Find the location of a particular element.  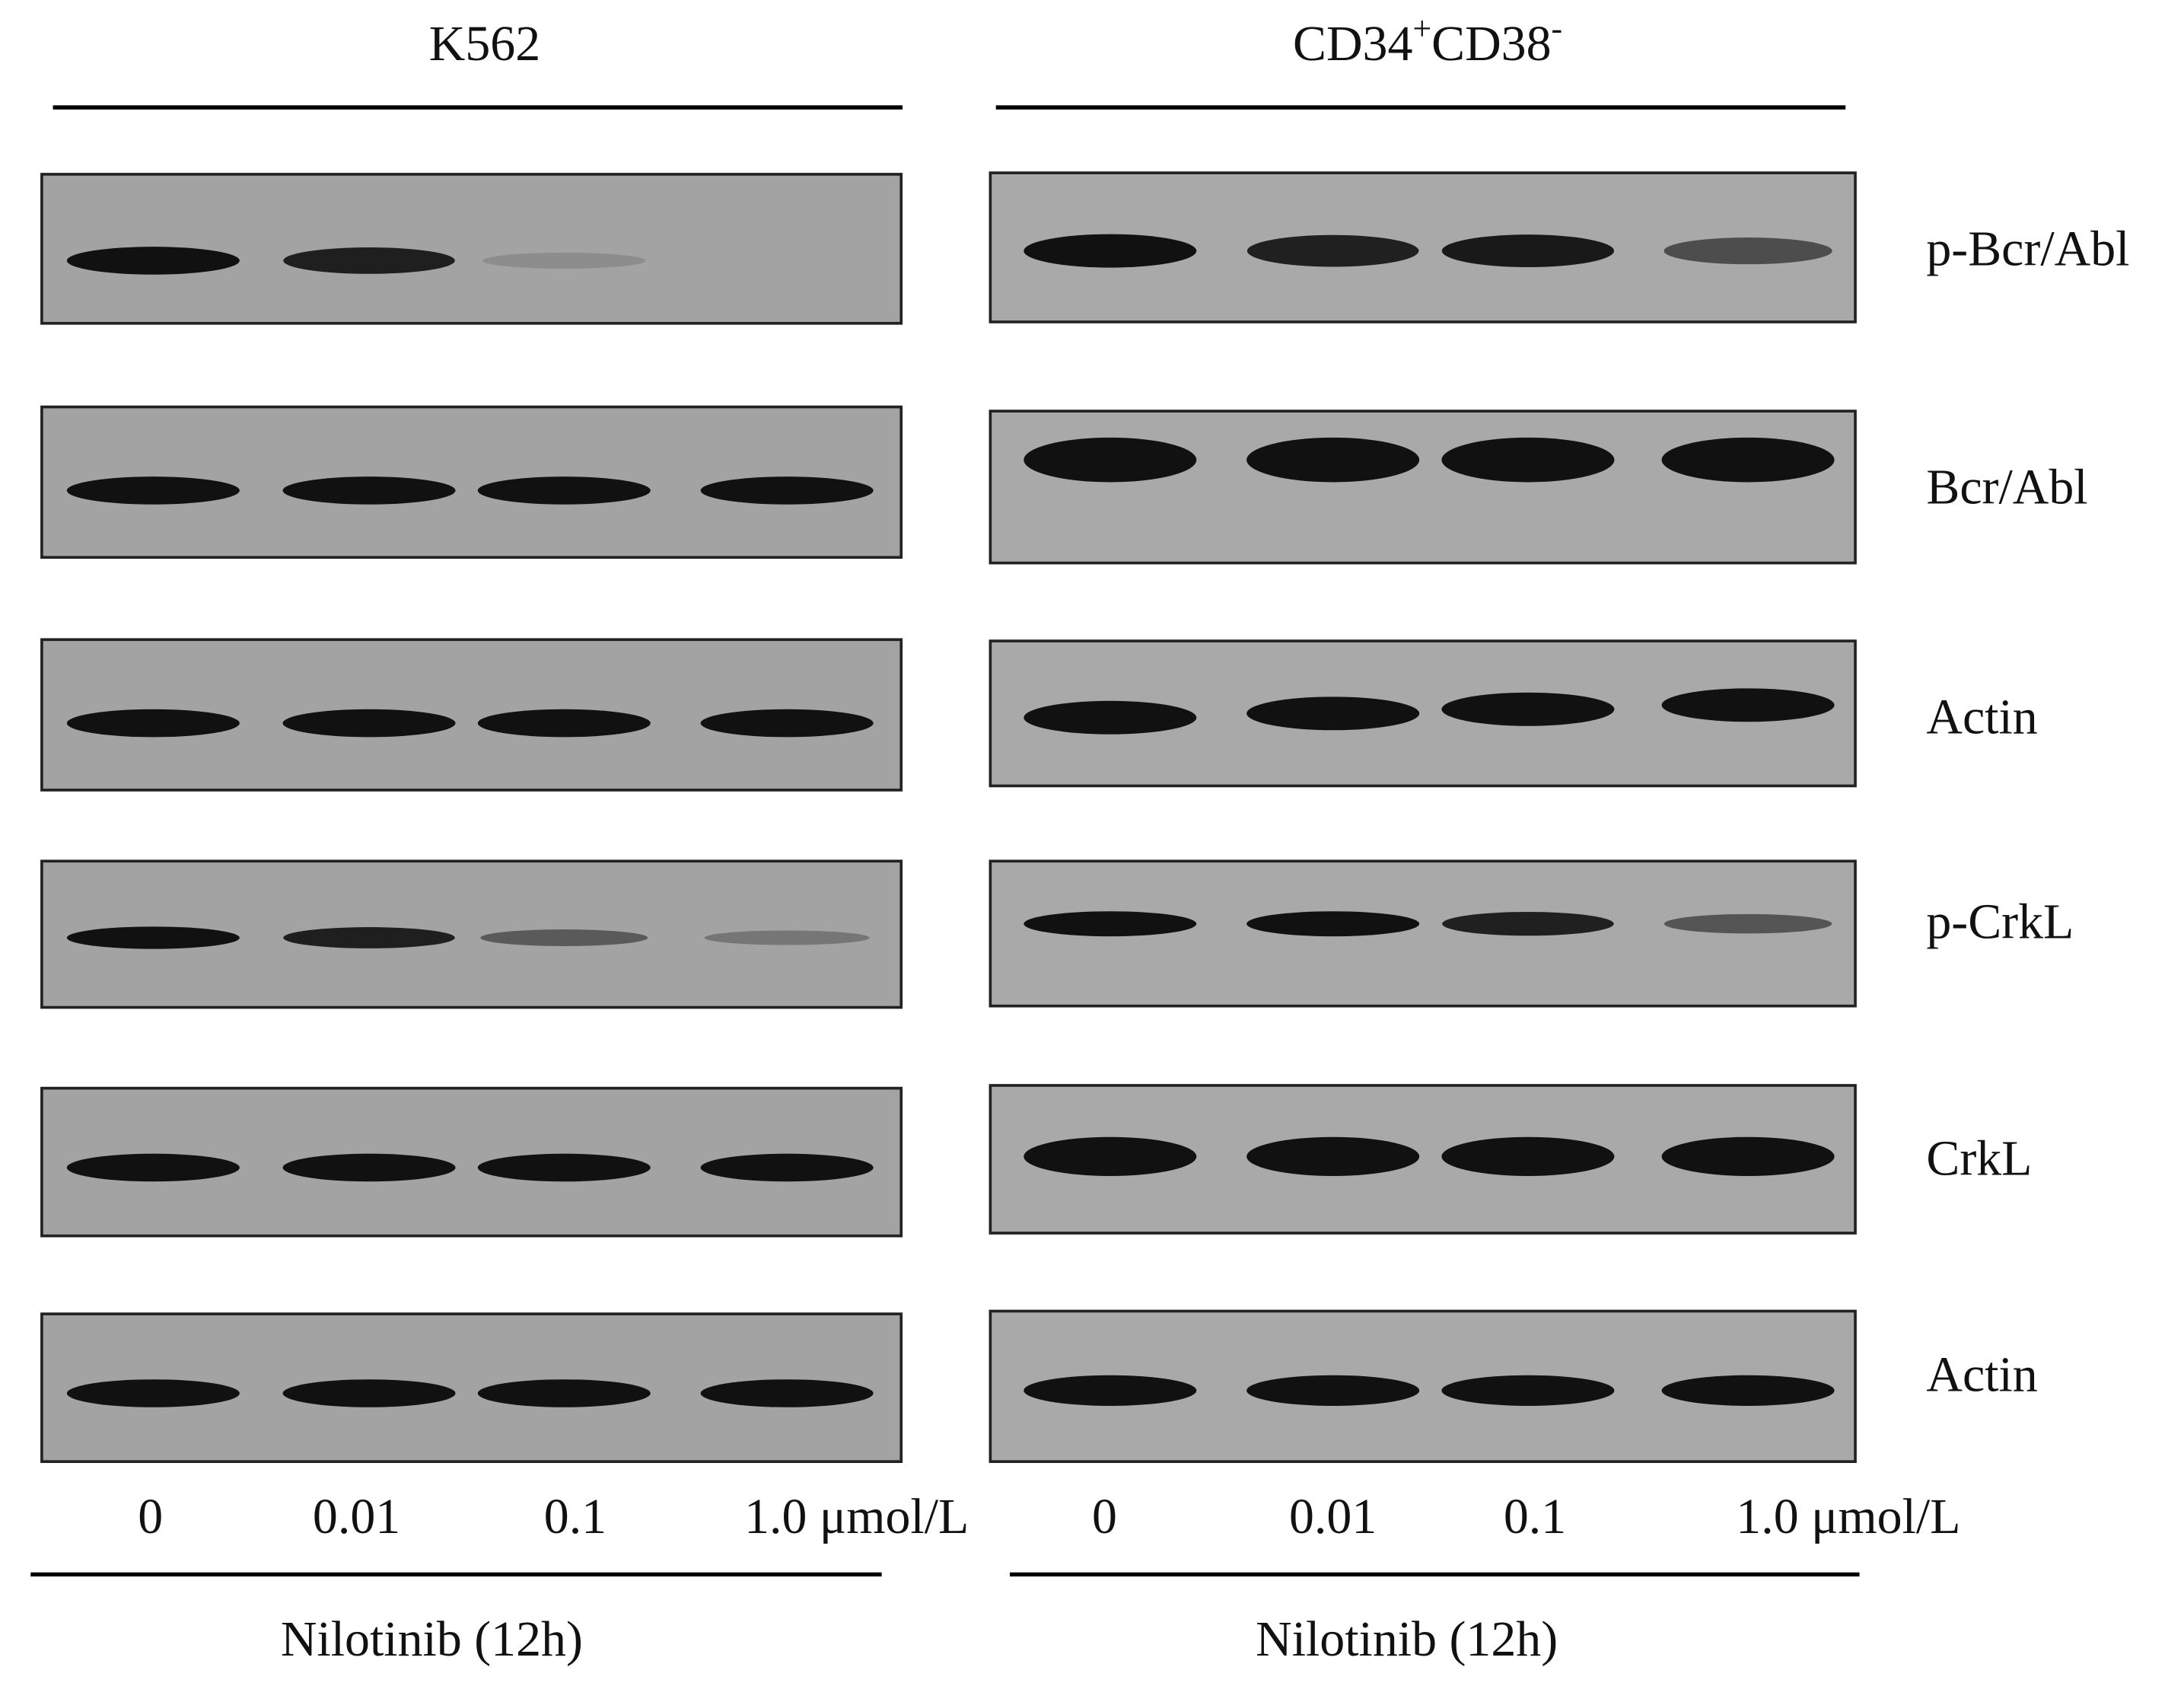

panel-title-text: CD34 is located at coordinates (1352, 44).